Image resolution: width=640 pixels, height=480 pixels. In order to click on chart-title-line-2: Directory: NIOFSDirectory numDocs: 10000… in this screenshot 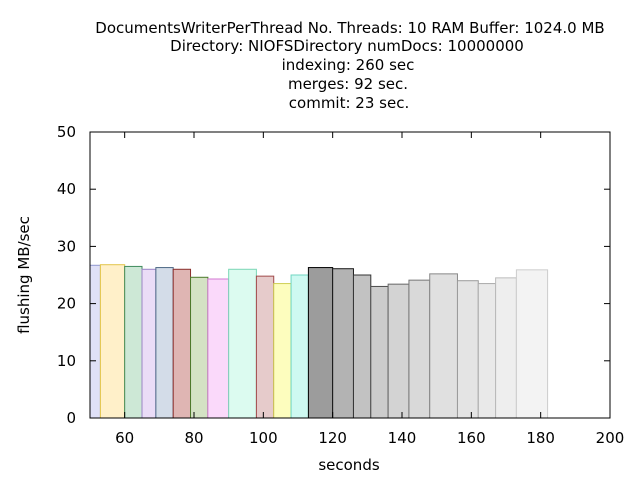, I will do `click(347, 46)`.